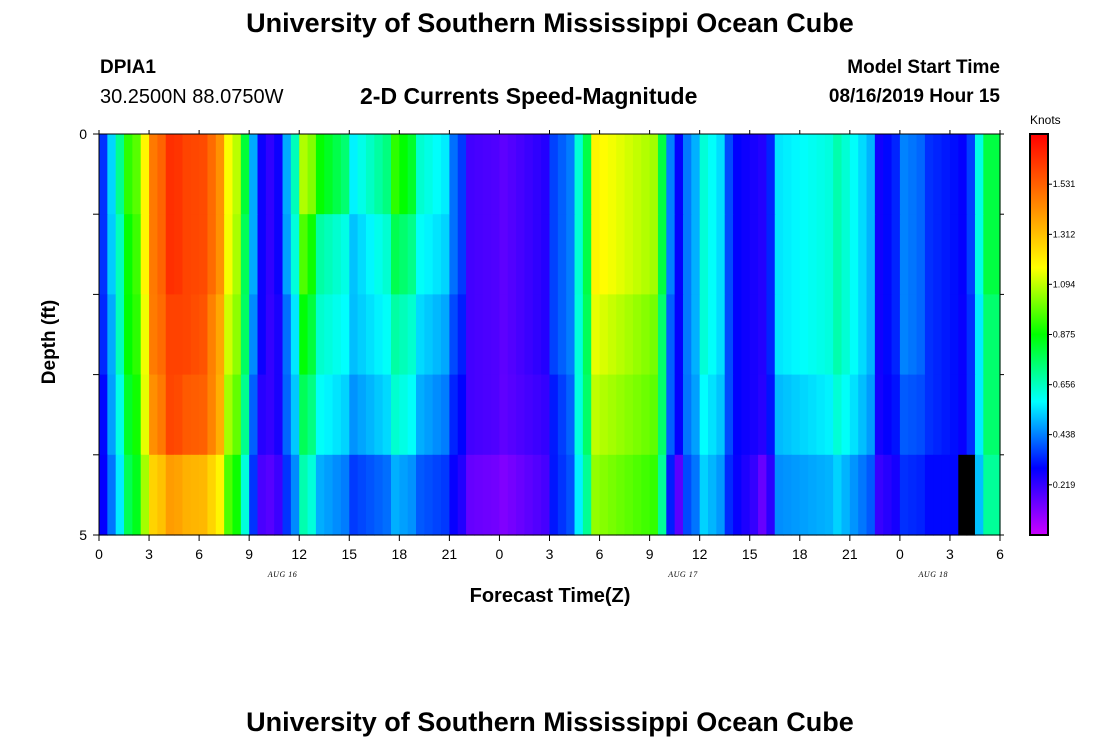 The width and height of the screenshot is (1100, 750). What do you see at coordinates (1064, 485) in the screenshot?
I see `colorbar-tick-label: 0.219` at bounding box center [1064, 485].